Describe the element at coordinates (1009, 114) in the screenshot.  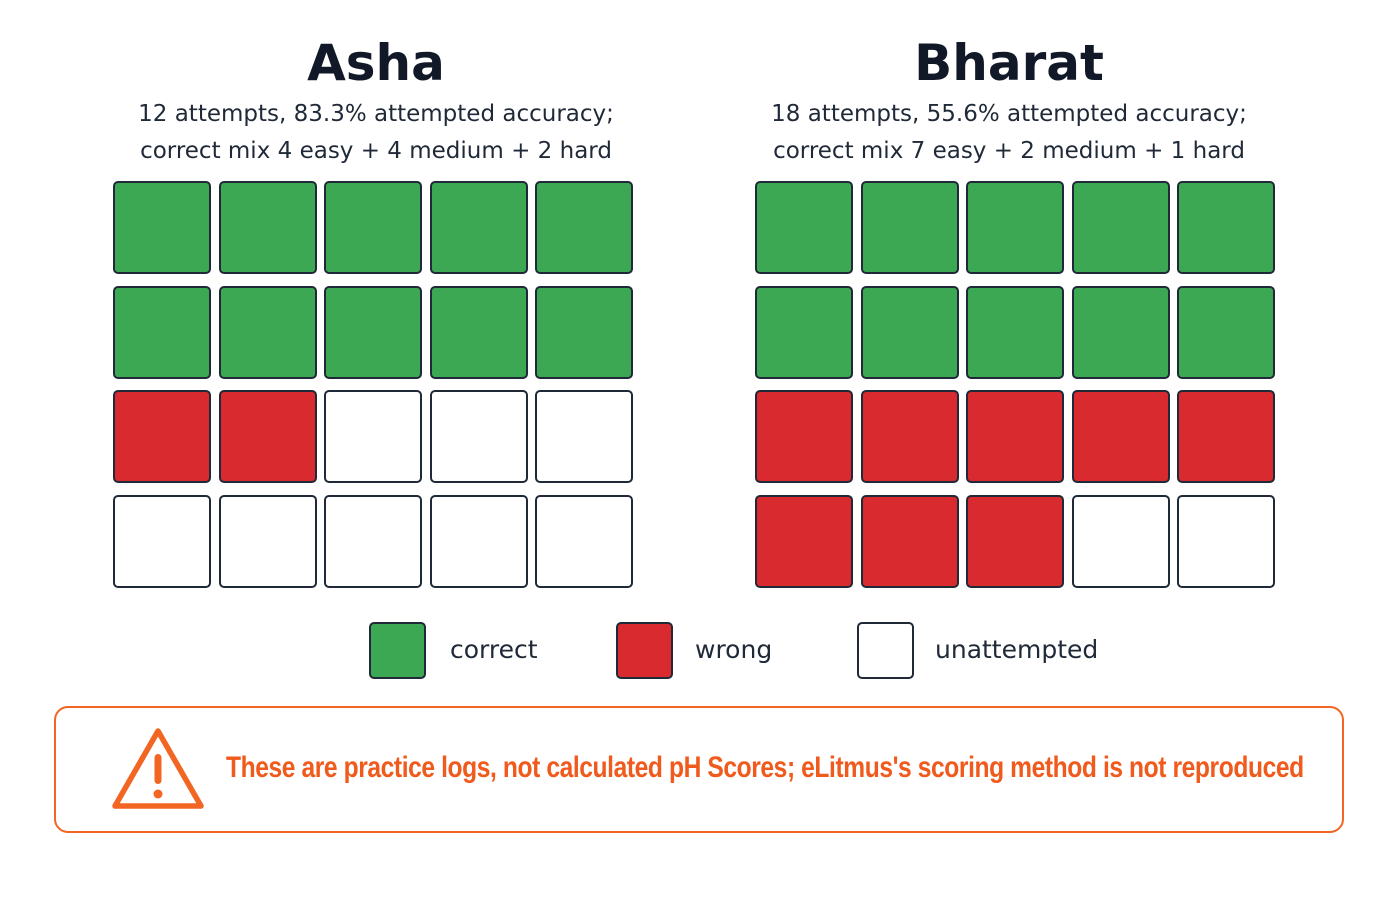
I see `chart-subtitle-bharat-line1: 18 attempts, 55.6% attempted accuracy;` at that location.